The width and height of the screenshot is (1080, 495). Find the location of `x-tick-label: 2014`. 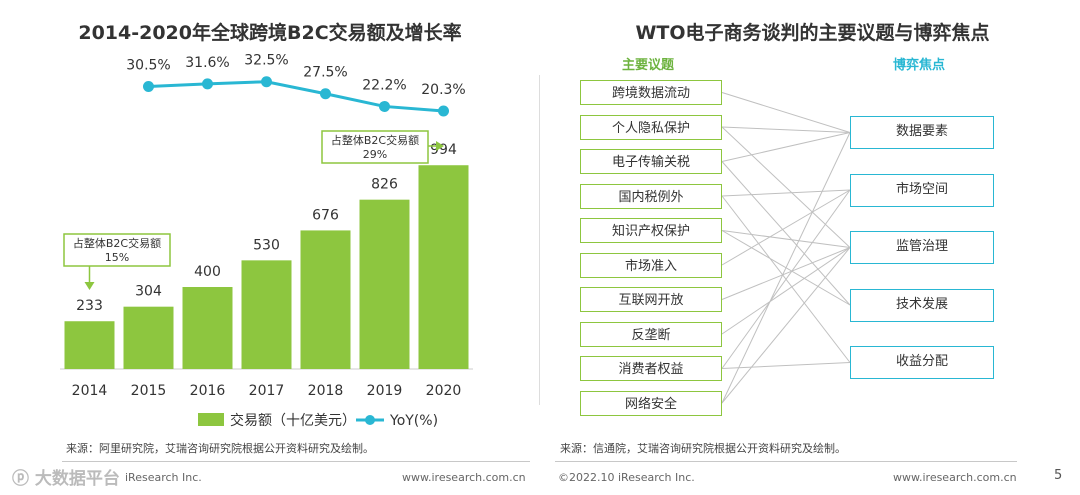

x-tick-label: 2014 is located at coordinates (90, 391).